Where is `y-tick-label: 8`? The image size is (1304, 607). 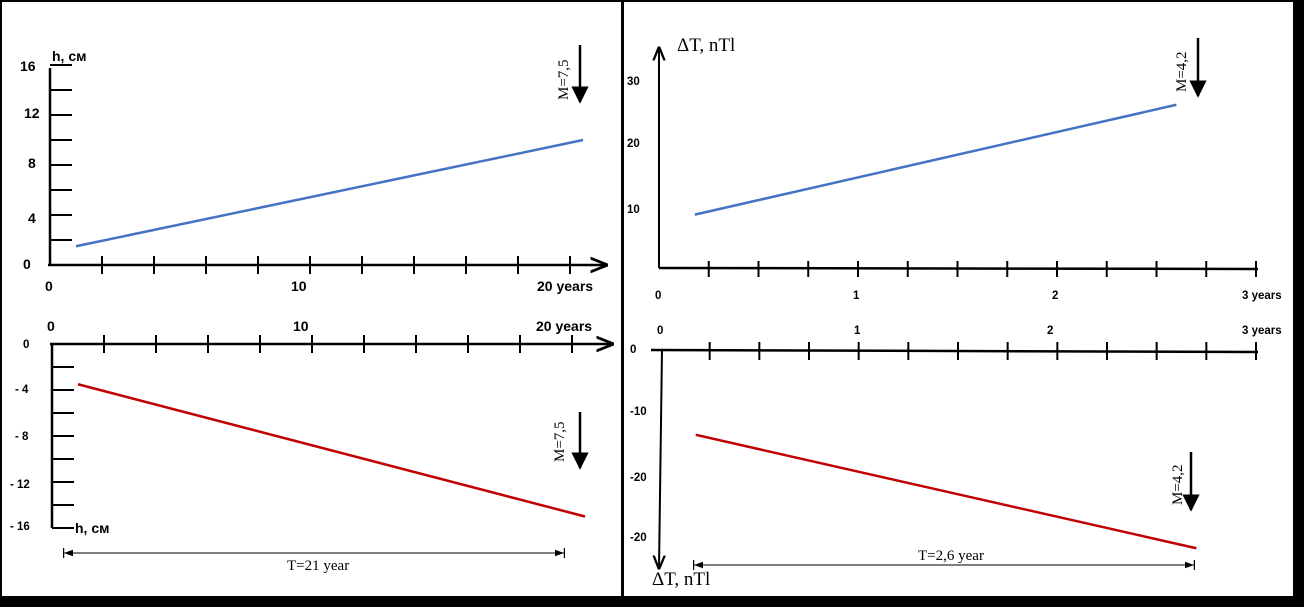
y-tick-label: 8 is located at coordinates (32, 163).